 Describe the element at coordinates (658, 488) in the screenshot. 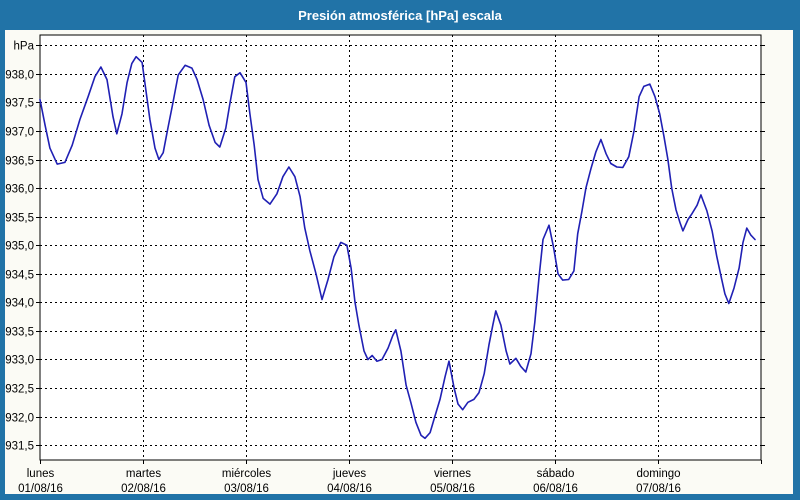

I see `x-axis-date-label: 07/08/16` at that location.